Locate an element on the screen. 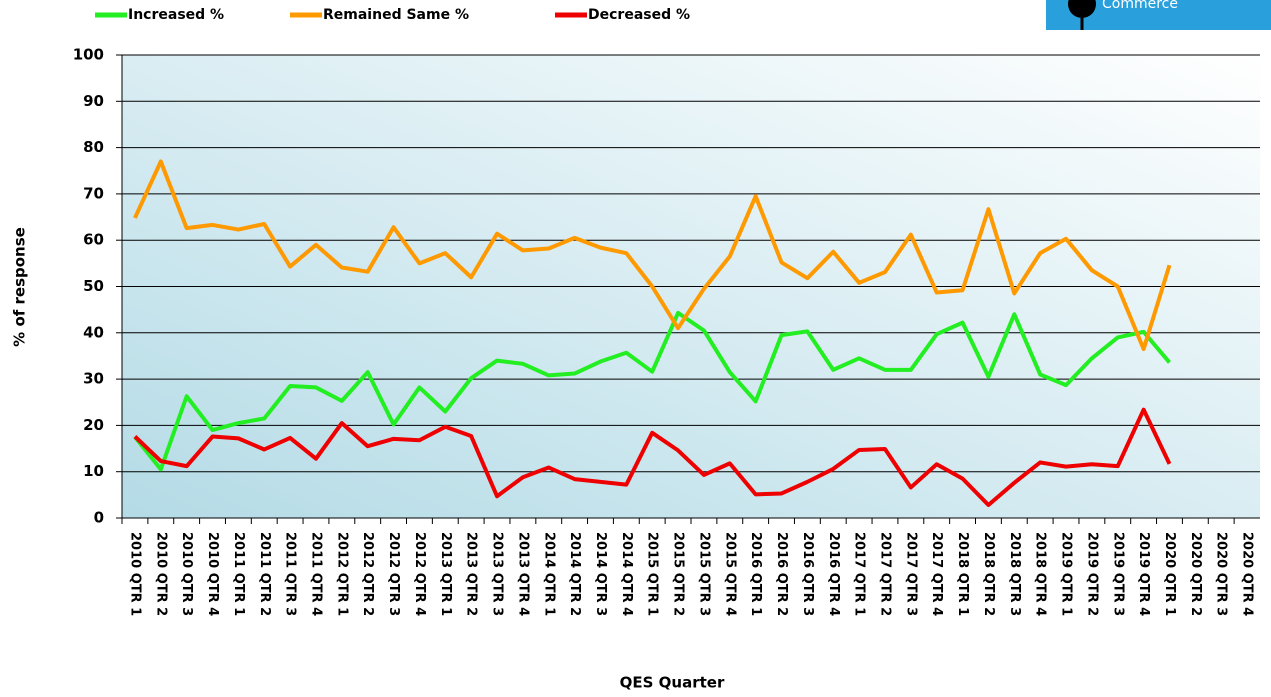 The image size is (1271, 697). logo-icon is located at coordinates (1082, 9).